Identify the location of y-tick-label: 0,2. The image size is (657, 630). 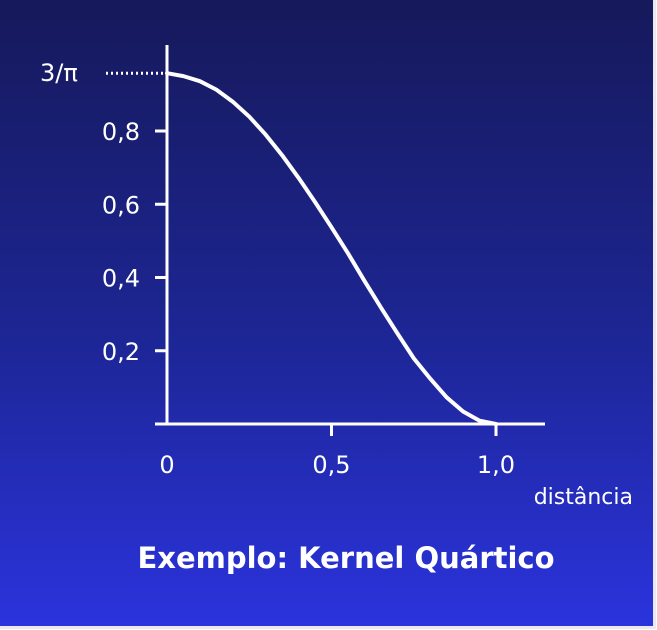
(121, 352).